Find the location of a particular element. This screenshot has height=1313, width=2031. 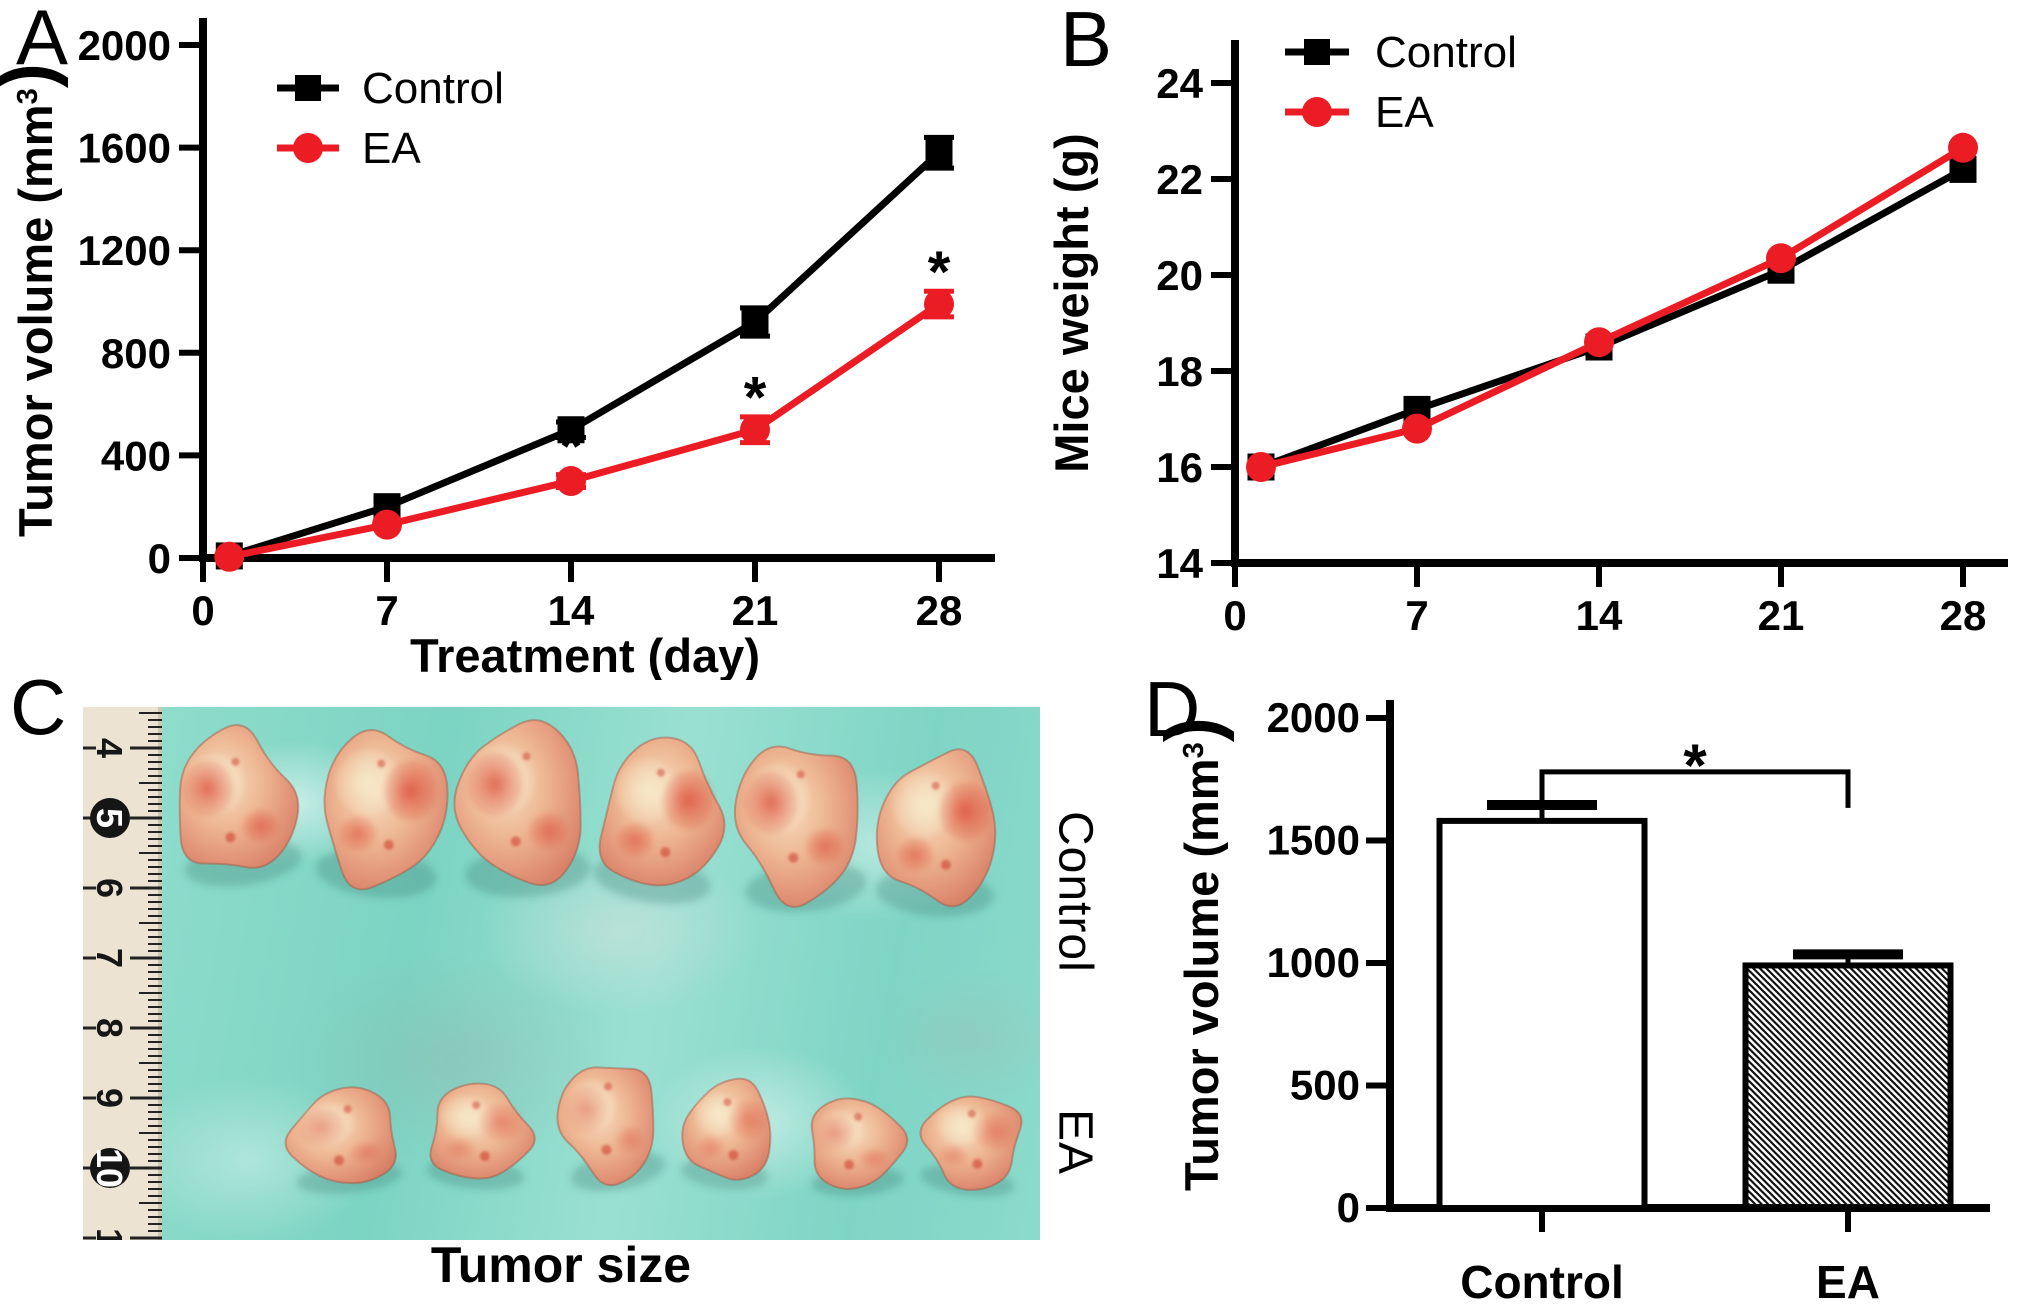

svg-text: 10 is located at coordinates (109, 1168).